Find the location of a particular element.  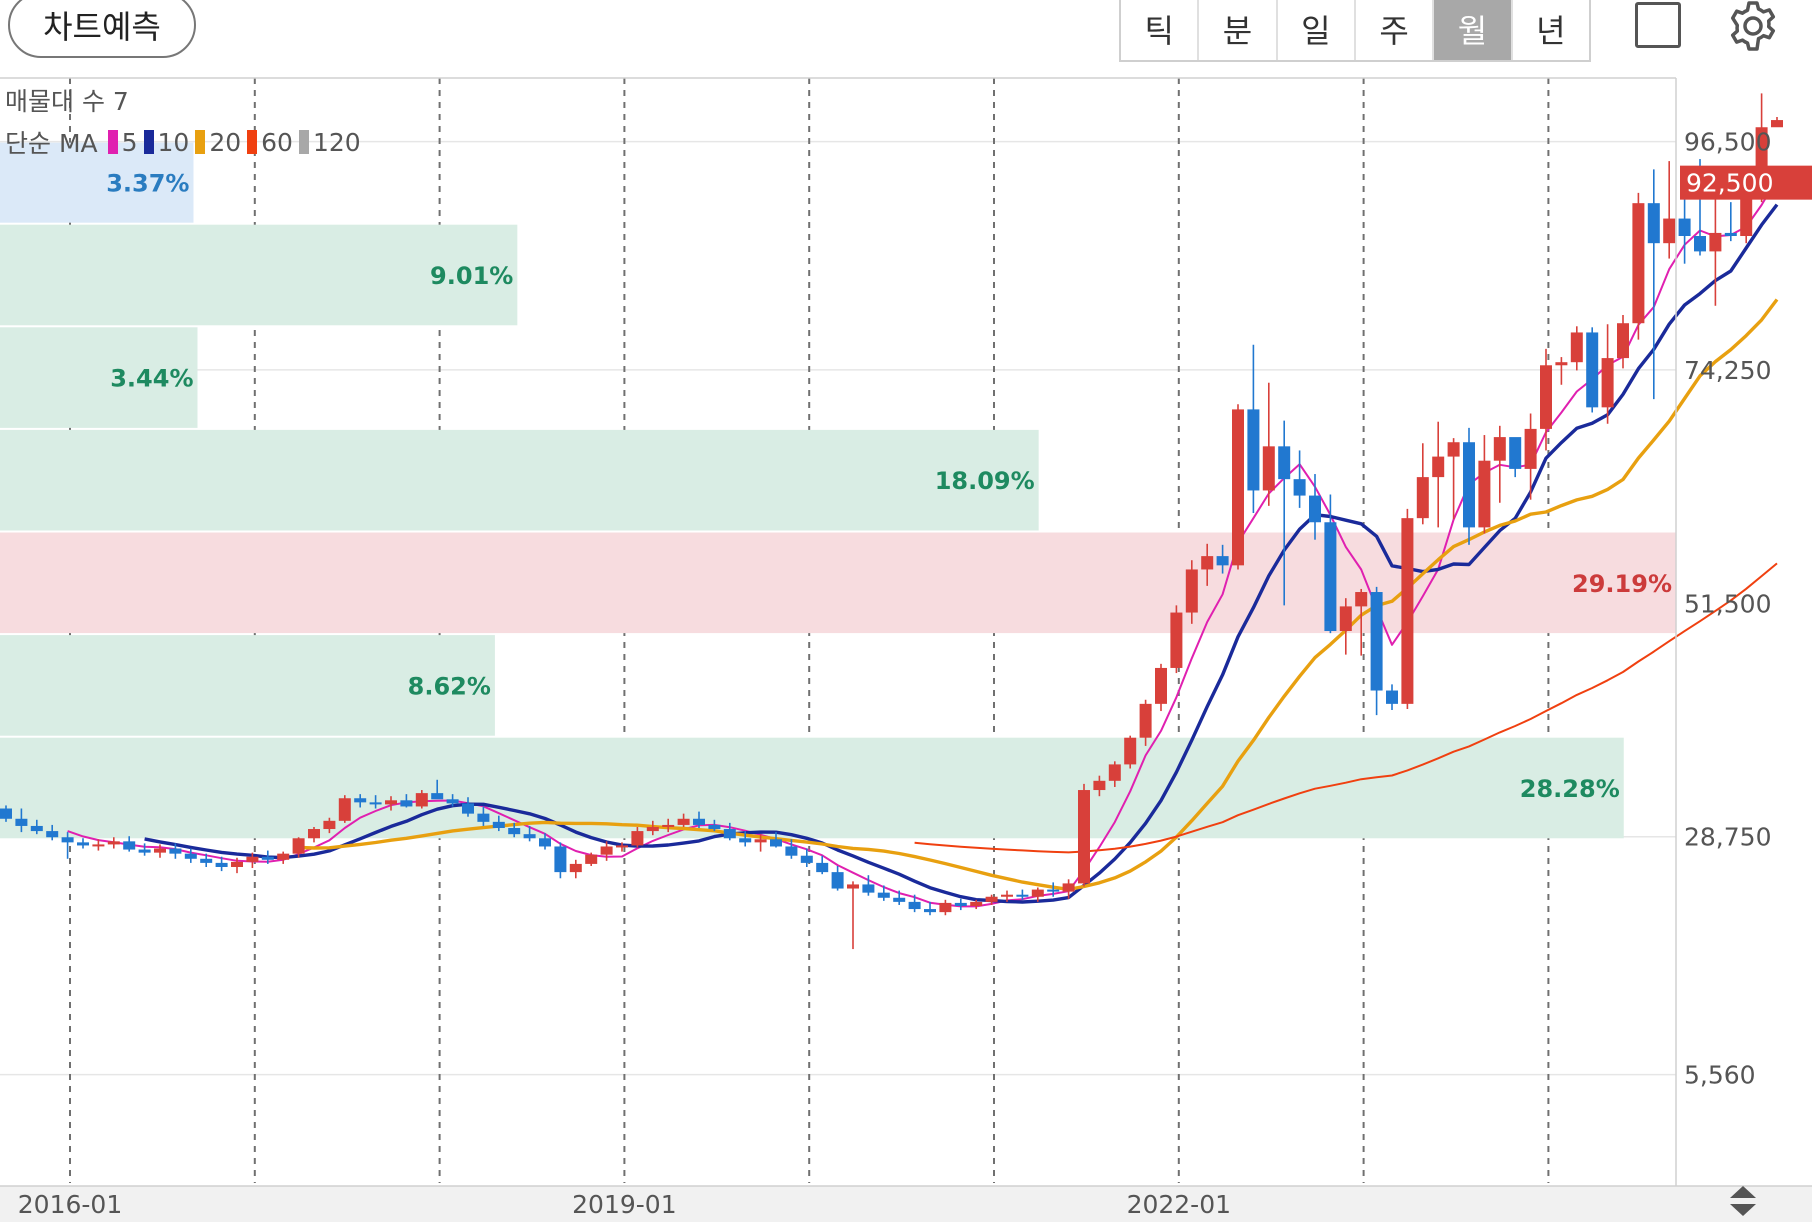

tab-period-tick: 틱 is located at coordinates (1160, 30).